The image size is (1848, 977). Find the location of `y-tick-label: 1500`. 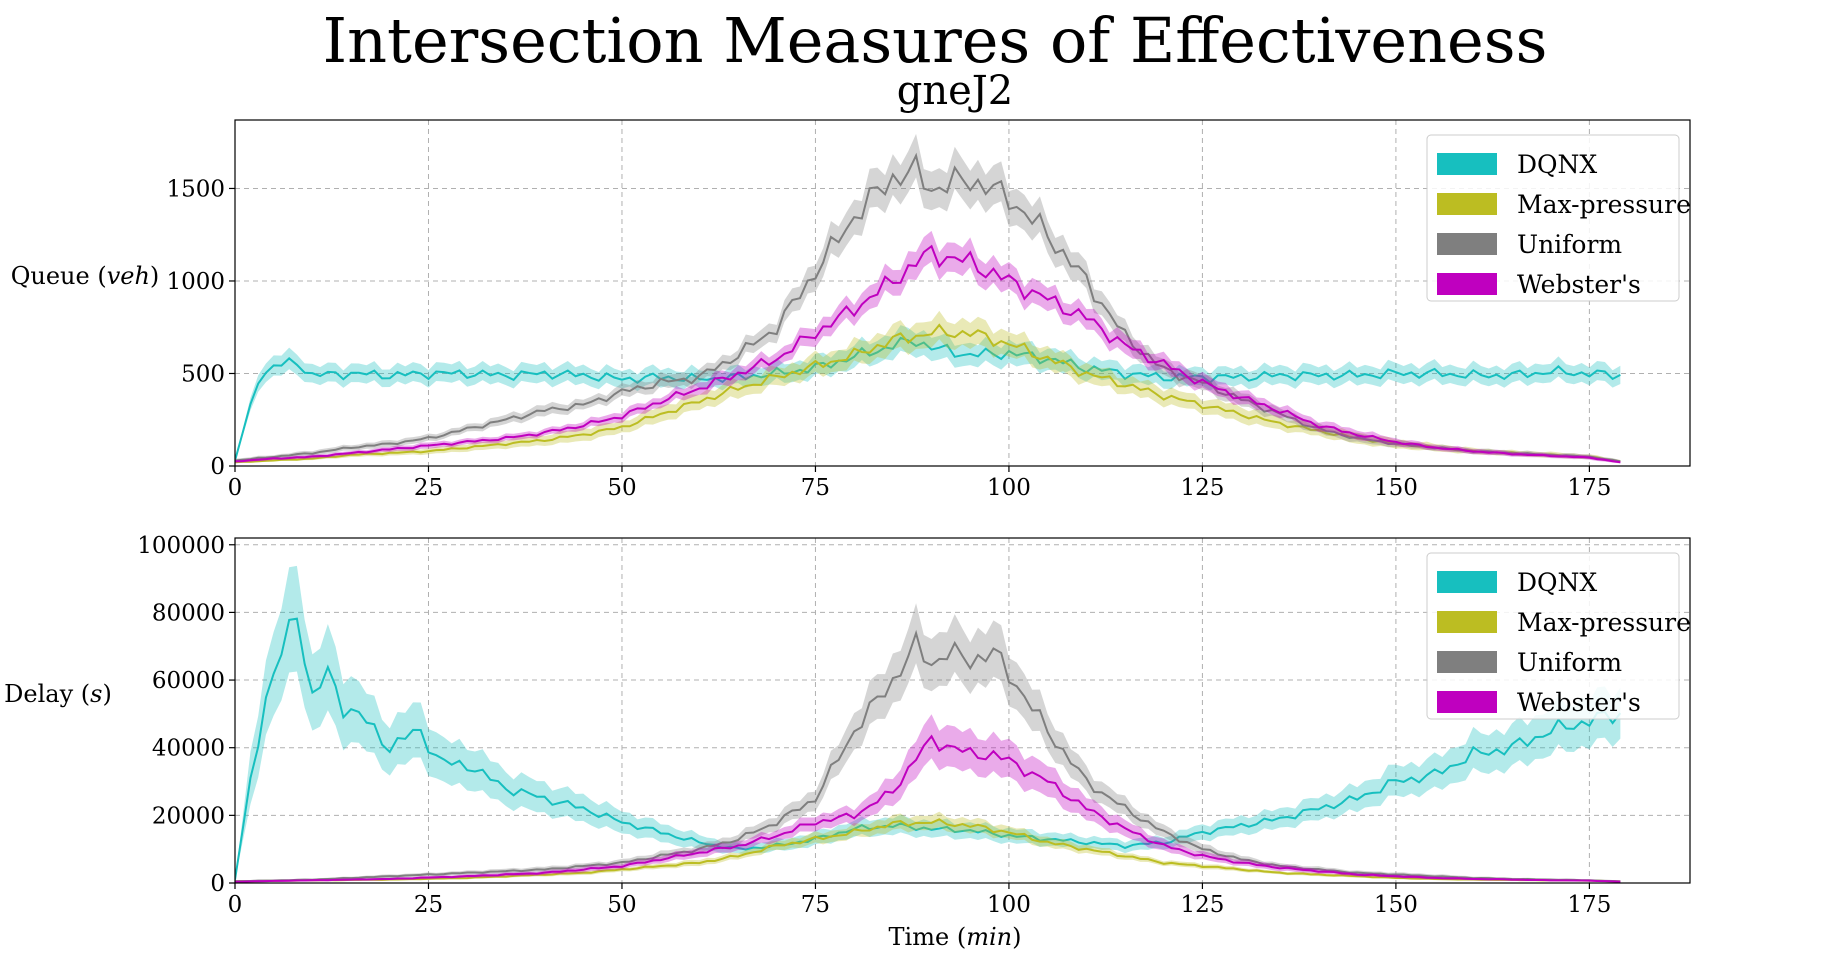

y-tick-label: 1500 is located at coordinates (195, 189).